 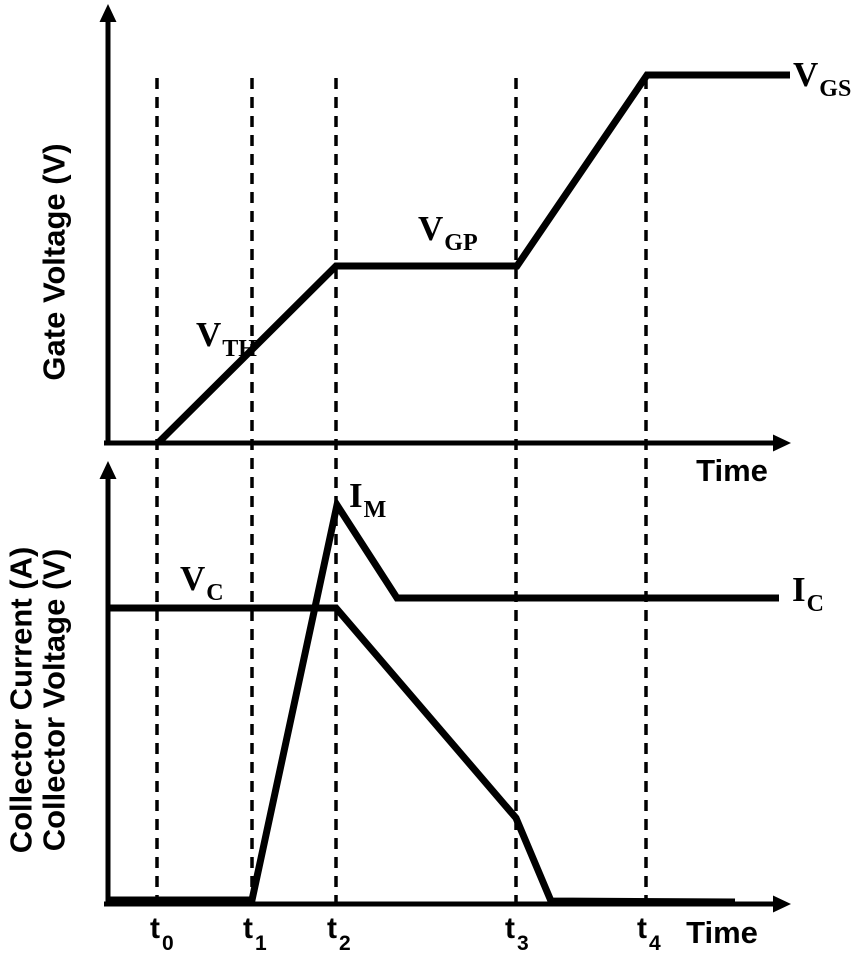 What do you see at coordinates (202, 582) in the screenshot?
I see `vc-label: VC` at bounding box center [202, 582].